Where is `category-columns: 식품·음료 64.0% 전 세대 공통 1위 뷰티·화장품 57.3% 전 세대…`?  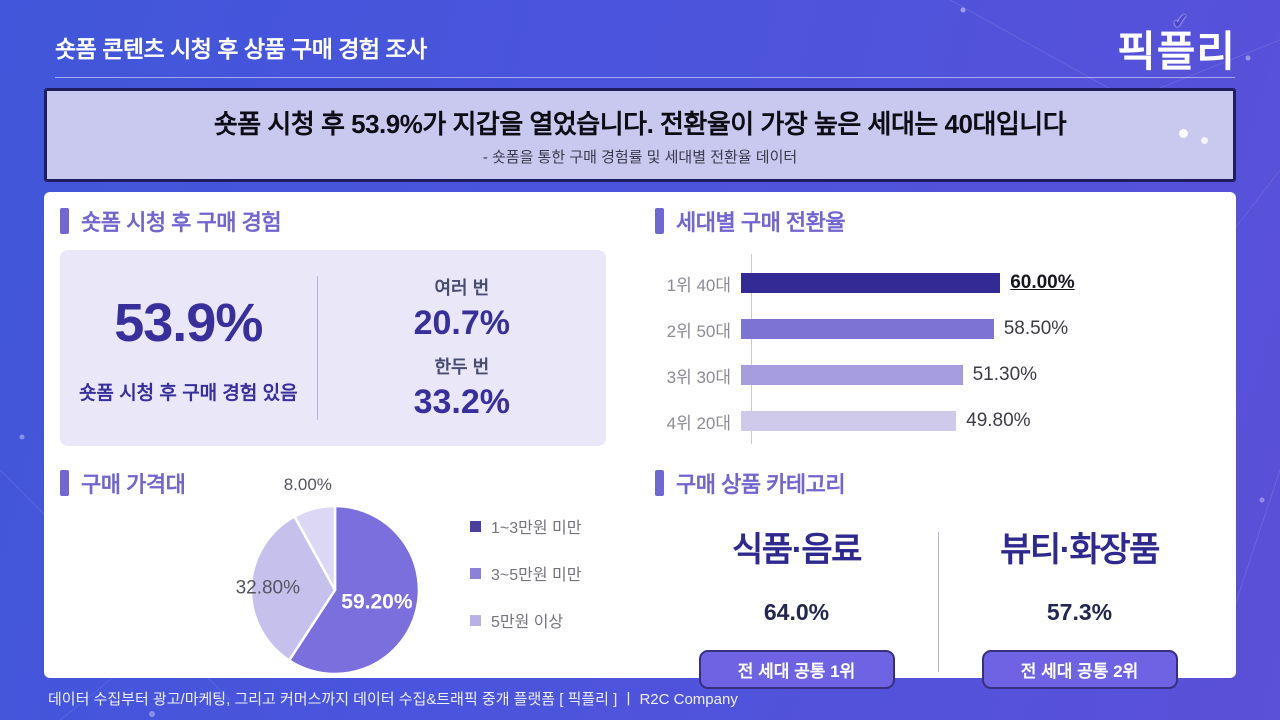
category-columns: 식품·음료 64.0% 전 세대 공통 1위 뷰티·화장품 57.3% 전 세대… is located at coordinates (938, 605).